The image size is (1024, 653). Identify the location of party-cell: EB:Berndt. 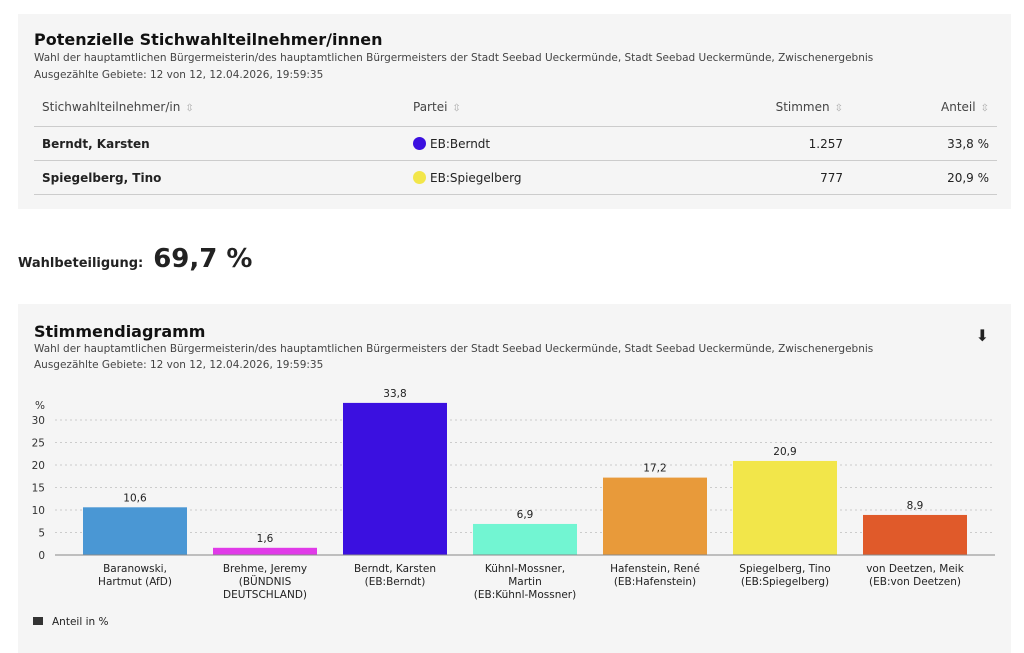
(539, 143).